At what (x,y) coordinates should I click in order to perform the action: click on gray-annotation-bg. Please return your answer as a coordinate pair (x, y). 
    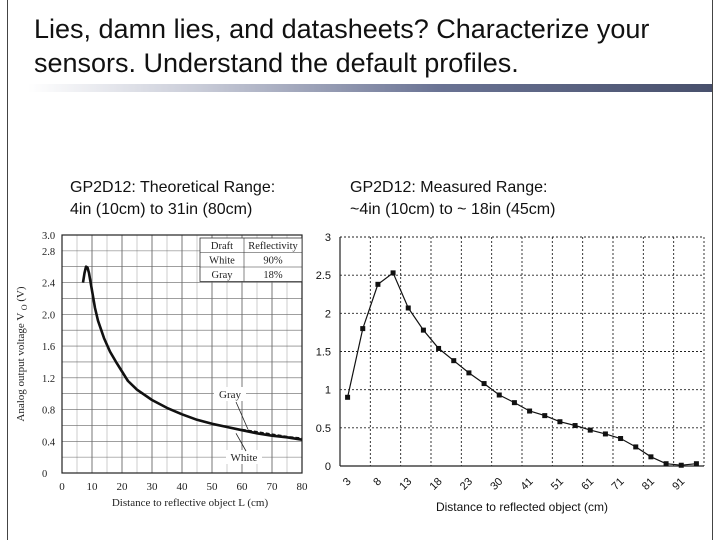
    Looking at the image, I should click on (230, 394).